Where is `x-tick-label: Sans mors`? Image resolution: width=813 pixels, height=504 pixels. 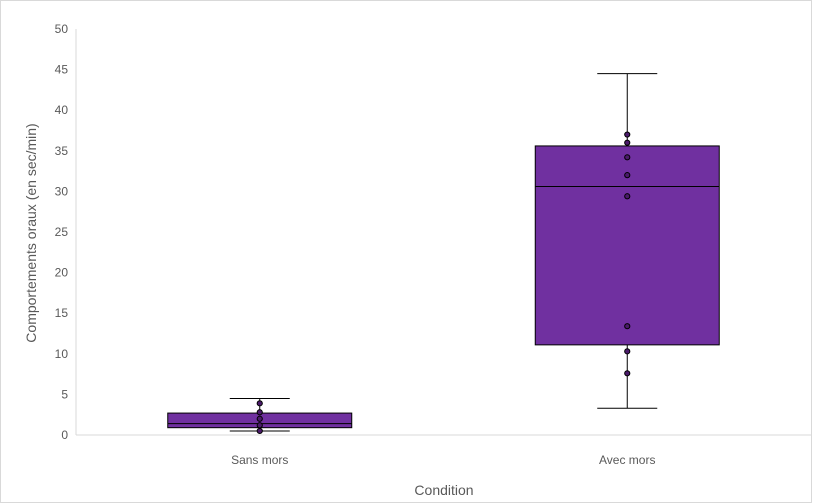
x-tick-label: Sans mors is located at coordinates (259, 460).